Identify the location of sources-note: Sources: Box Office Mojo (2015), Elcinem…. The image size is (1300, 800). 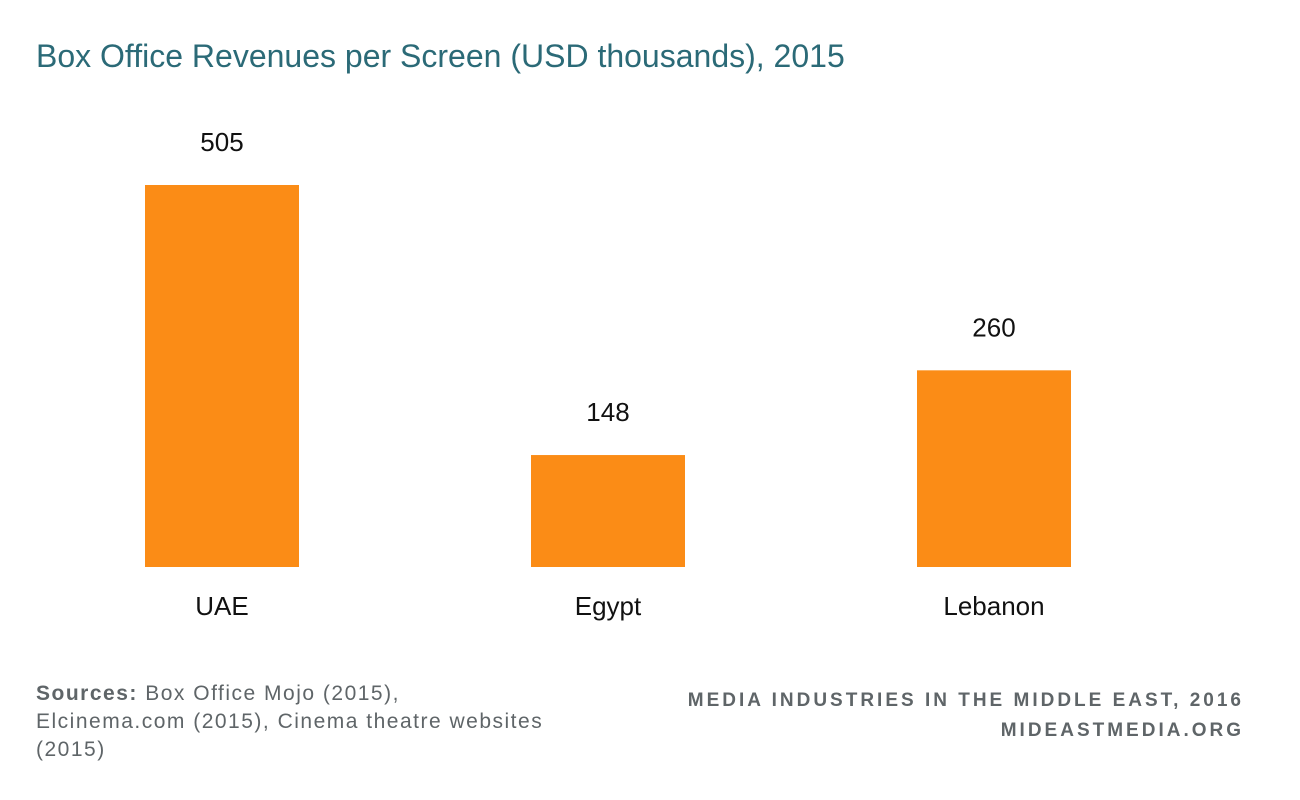
(296, 722).